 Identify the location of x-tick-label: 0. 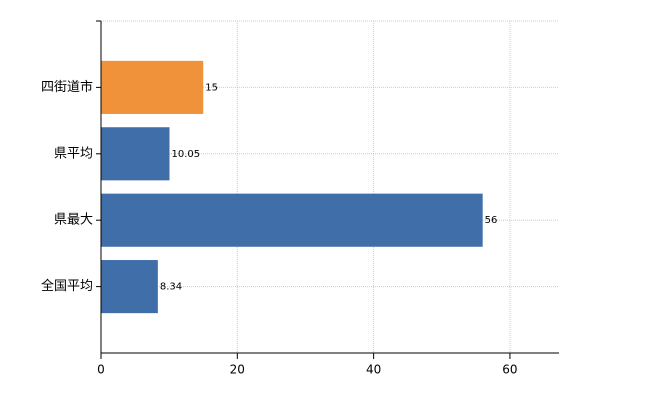
(101, 370).